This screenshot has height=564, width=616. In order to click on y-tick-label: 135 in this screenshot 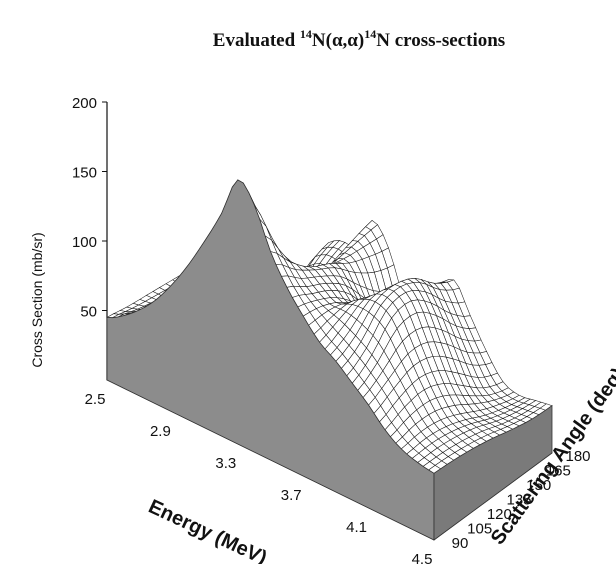, I will do `click(518, 500)`.